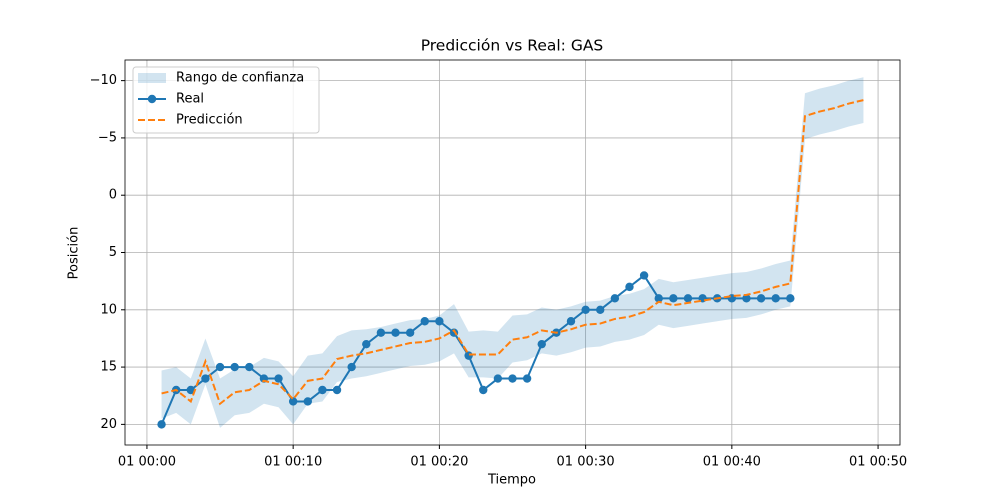 Image resolution: width=1000 pixels, height=500 pixels. Describe the element at coordinates (74, 253) in the screenshot. I see `y-axis-label: Posición` at that location.